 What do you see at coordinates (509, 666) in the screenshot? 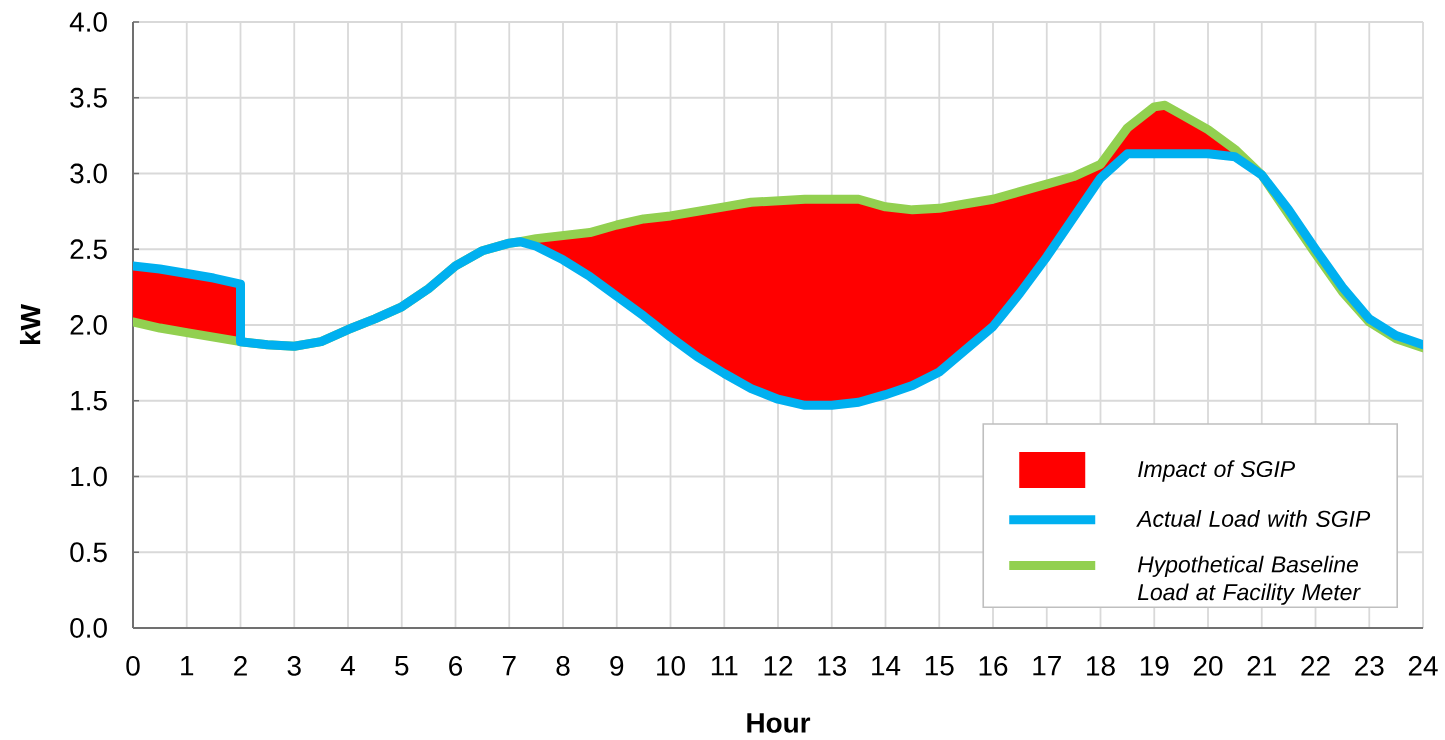
I see `x-tick-label: 7` at bounding box center [509, 666].